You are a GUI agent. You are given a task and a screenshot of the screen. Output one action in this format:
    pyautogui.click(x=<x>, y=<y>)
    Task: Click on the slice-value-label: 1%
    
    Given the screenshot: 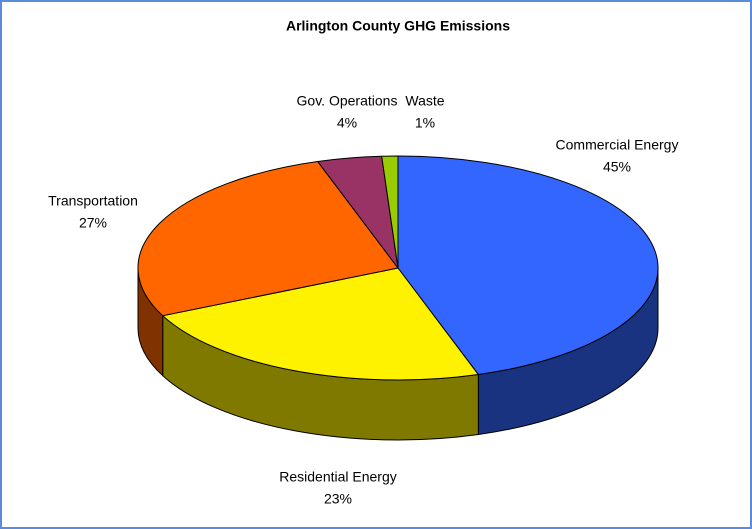 What is the action you would take?
    pyautogui.click(x=425, y=123)
    